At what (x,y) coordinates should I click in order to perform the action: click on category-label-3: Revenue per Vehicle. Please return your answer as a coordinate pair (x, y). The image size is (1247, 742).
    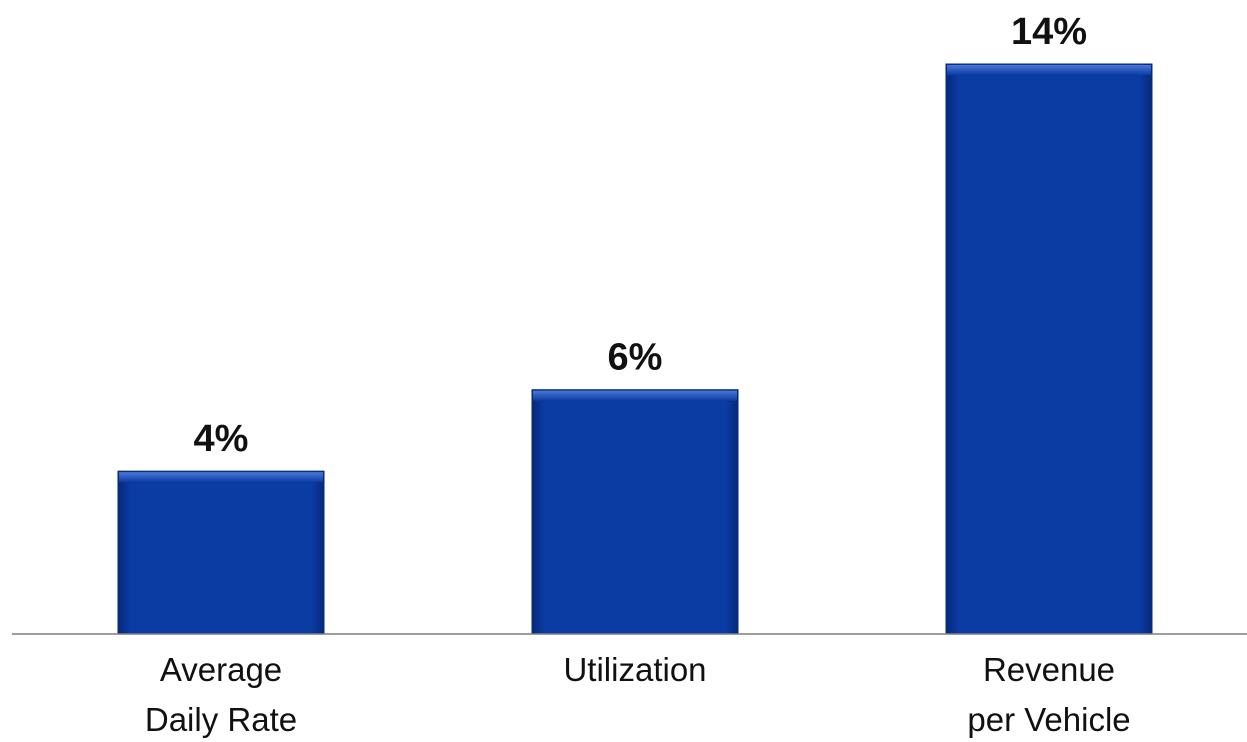
    Looking at the image, I should click on (1048, 694).